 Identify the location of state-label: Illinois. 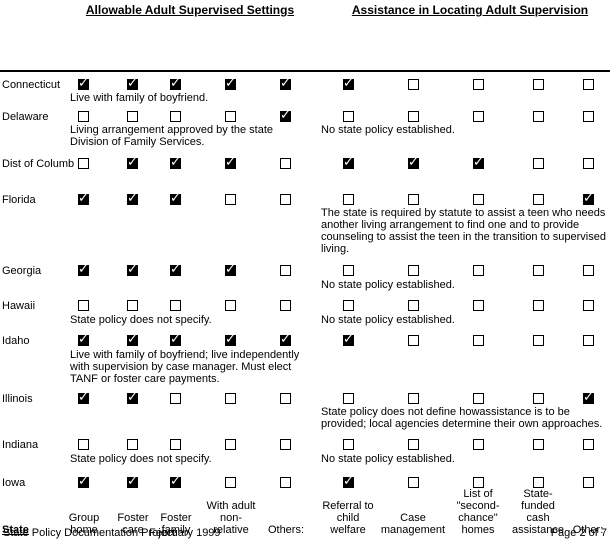
(17, 399).